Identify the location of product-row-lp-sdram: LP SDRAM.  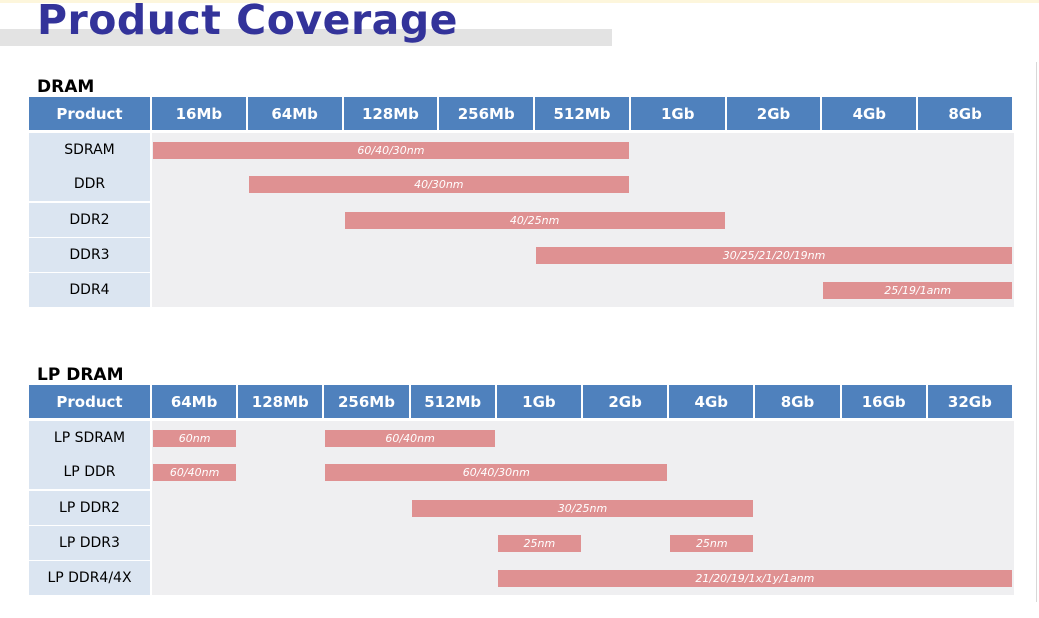
(89, 438).